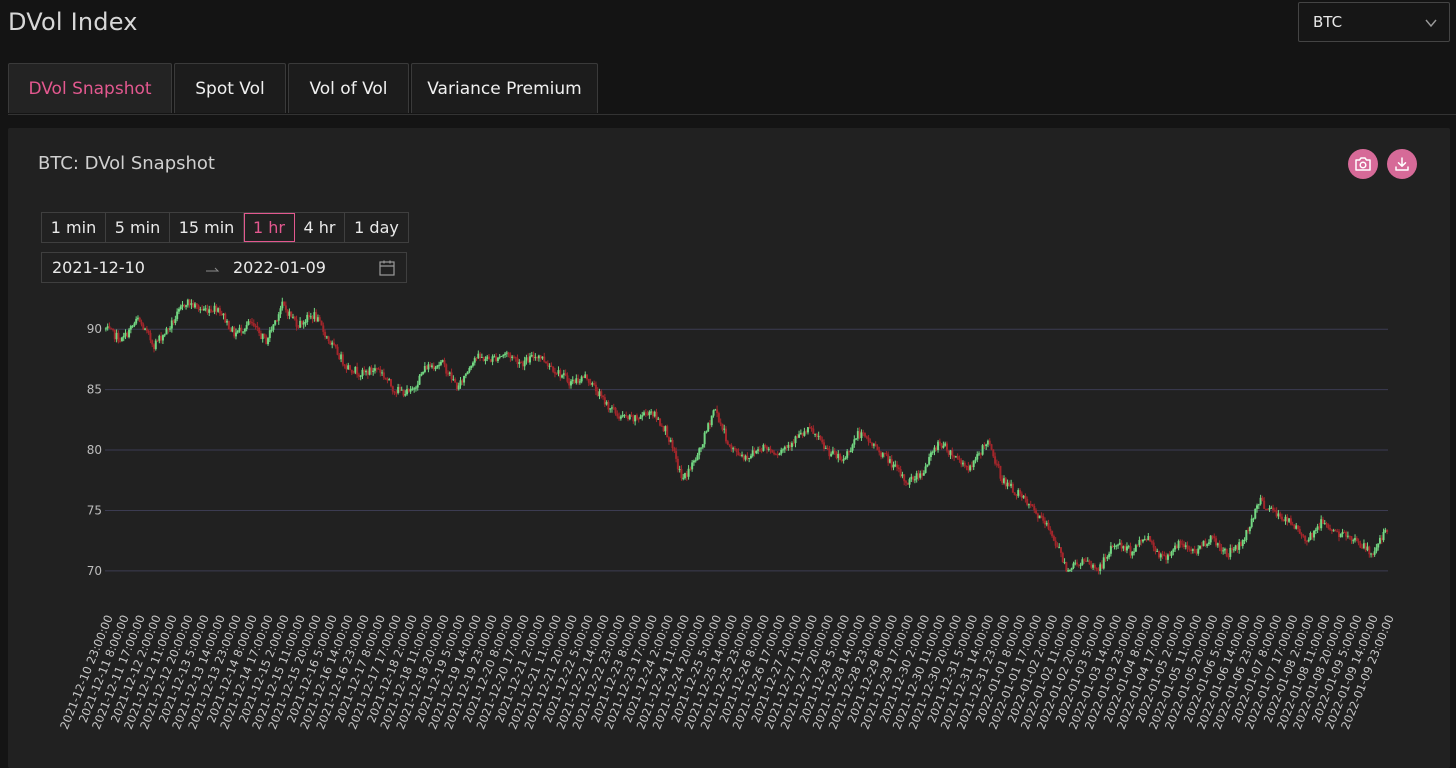 This screenshot has height=768, width=1456. What do you see at coordinates (387, 270) in the screenshot?
I see `calendar-icon` at bounding box center [387, 270].